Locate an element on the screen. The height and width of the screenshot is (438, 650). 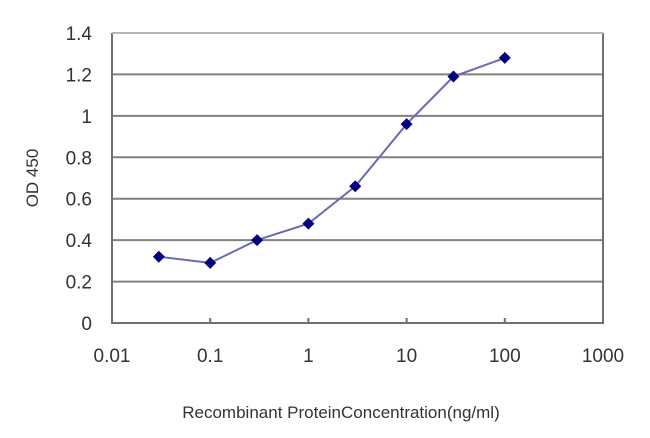
y-tick-label: 0.8 is located at coordinates (79, 158).